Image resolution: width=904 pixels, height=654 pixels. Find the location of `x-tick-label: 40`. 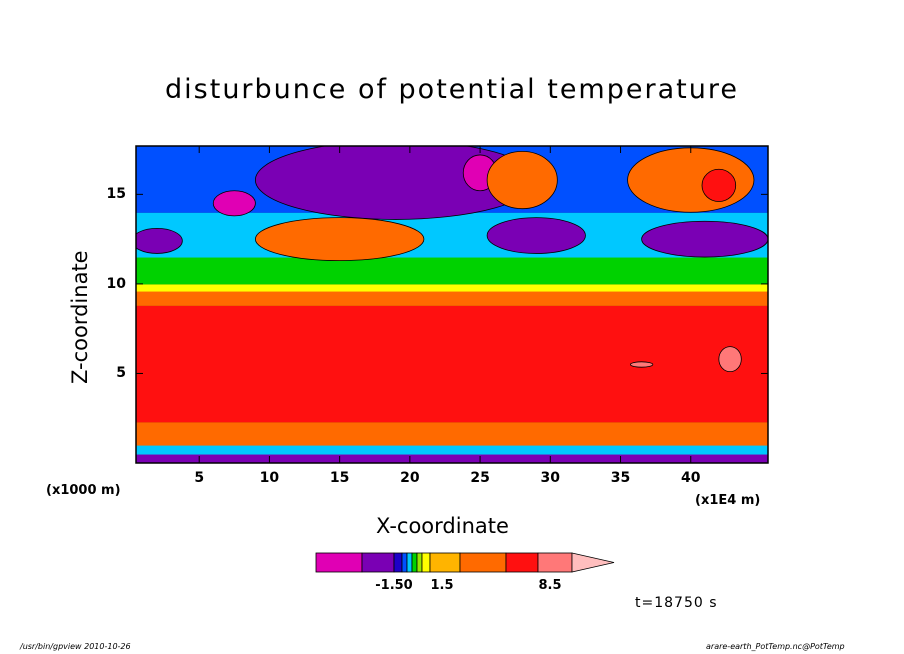

x-tick-label: 40 is located at coordinates (691, 478).